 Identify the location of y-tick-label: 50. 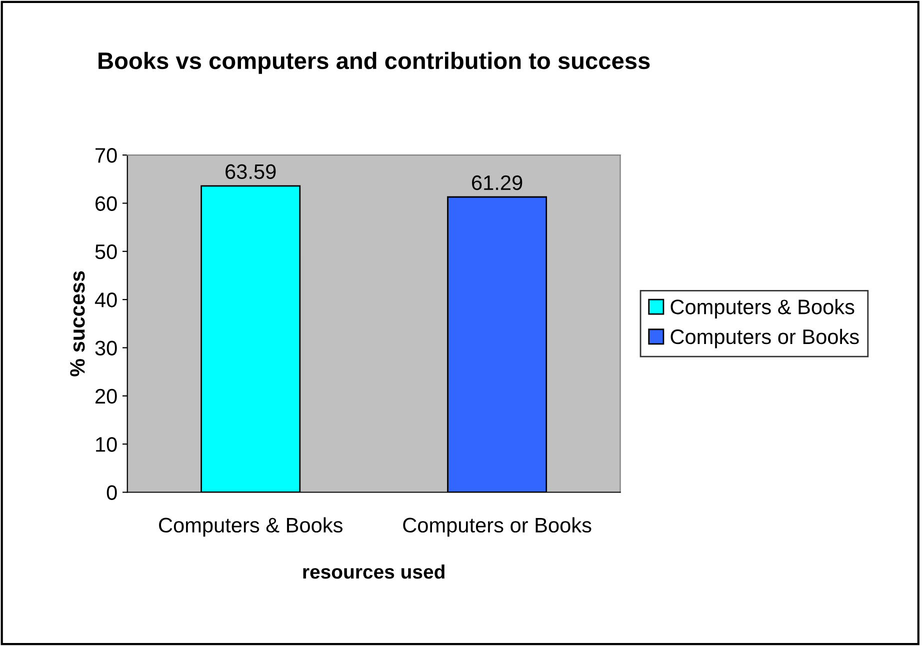
(106, 252).